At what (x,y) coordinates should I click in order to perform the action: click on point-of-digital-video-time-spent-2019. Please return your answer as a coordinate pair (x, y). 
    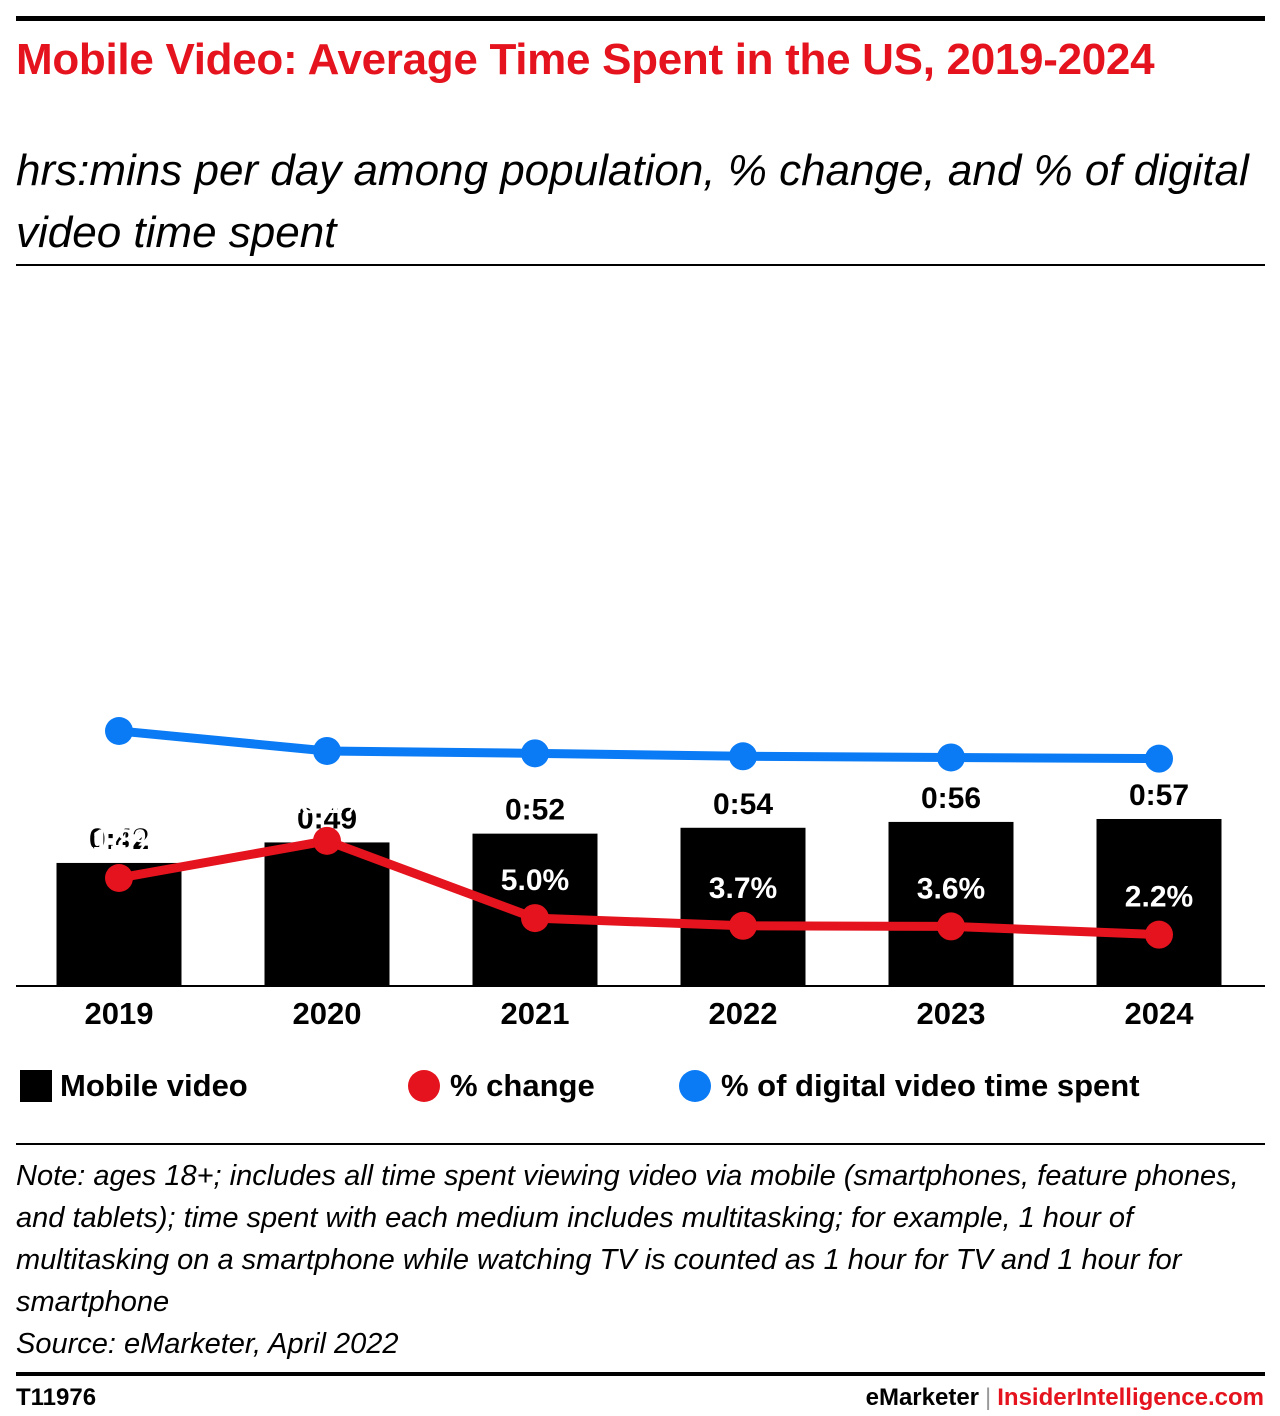
    Looking at the image, I should click on (119, 731).